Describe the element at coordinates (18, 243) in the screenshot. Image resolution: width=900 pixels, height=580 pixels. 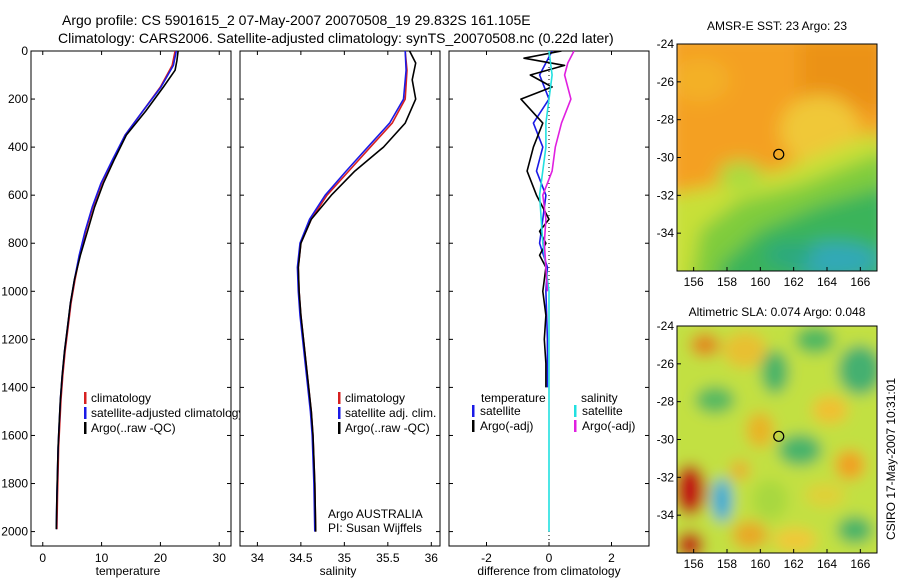
I see `y-tick-label: 800` at that location.